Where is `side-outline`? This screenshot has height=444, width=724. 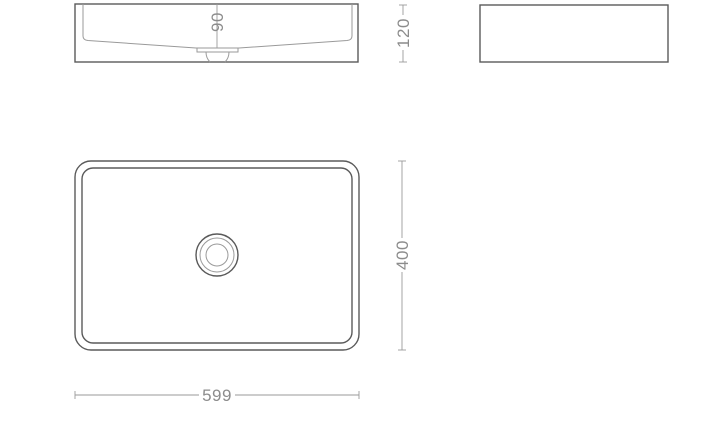
side-outline is located at coordinates (574, 33).